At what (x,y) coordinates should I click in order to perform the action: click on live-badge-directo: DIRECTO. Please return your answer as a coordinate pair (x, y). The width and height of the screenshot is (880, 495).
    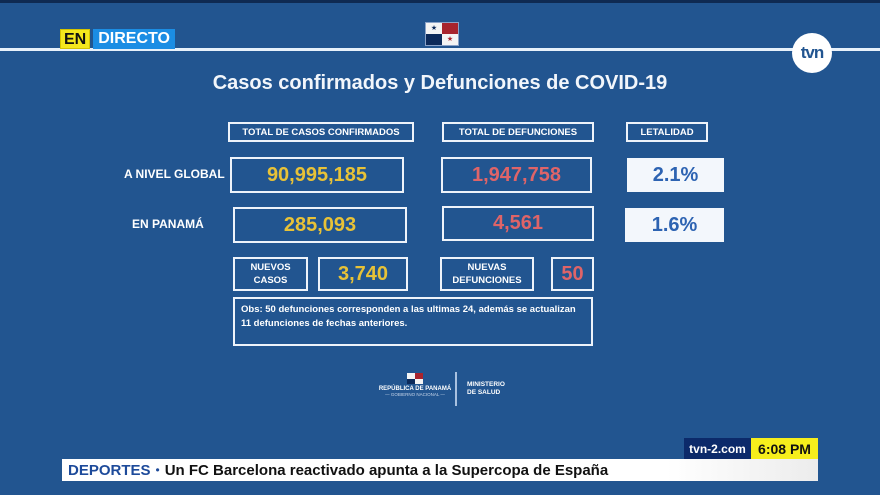
    Looking at the image, I should click on (134, 39).